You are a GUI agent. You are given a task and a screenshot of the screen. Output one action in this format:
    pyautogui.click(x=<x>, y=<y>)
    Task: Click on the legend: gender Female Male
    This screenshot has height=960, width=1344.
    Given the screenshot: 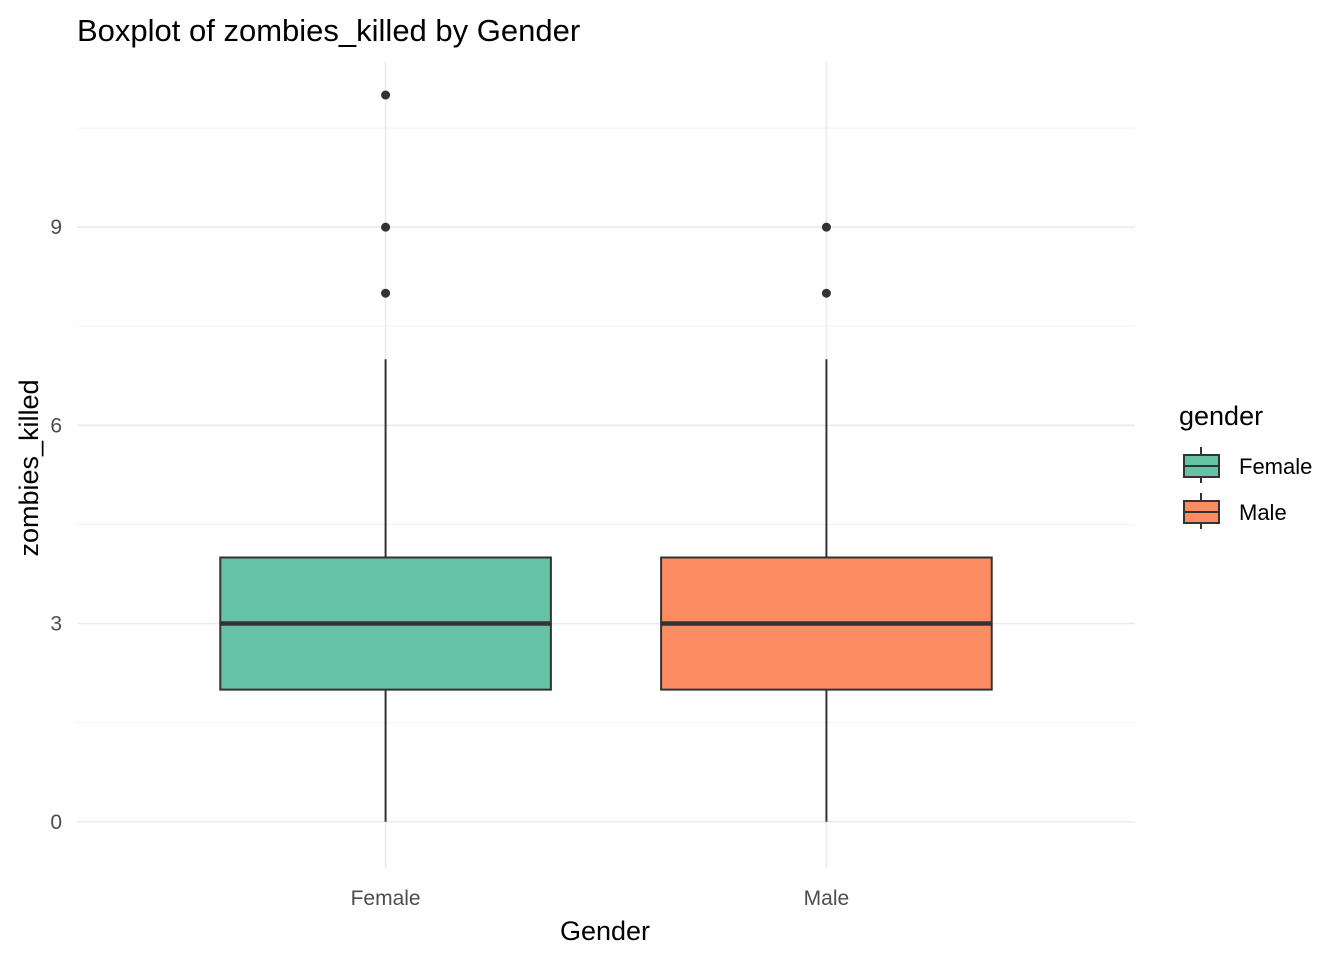 What is the action you would take?
    pyautogui.click(x=1245, y=465)
    